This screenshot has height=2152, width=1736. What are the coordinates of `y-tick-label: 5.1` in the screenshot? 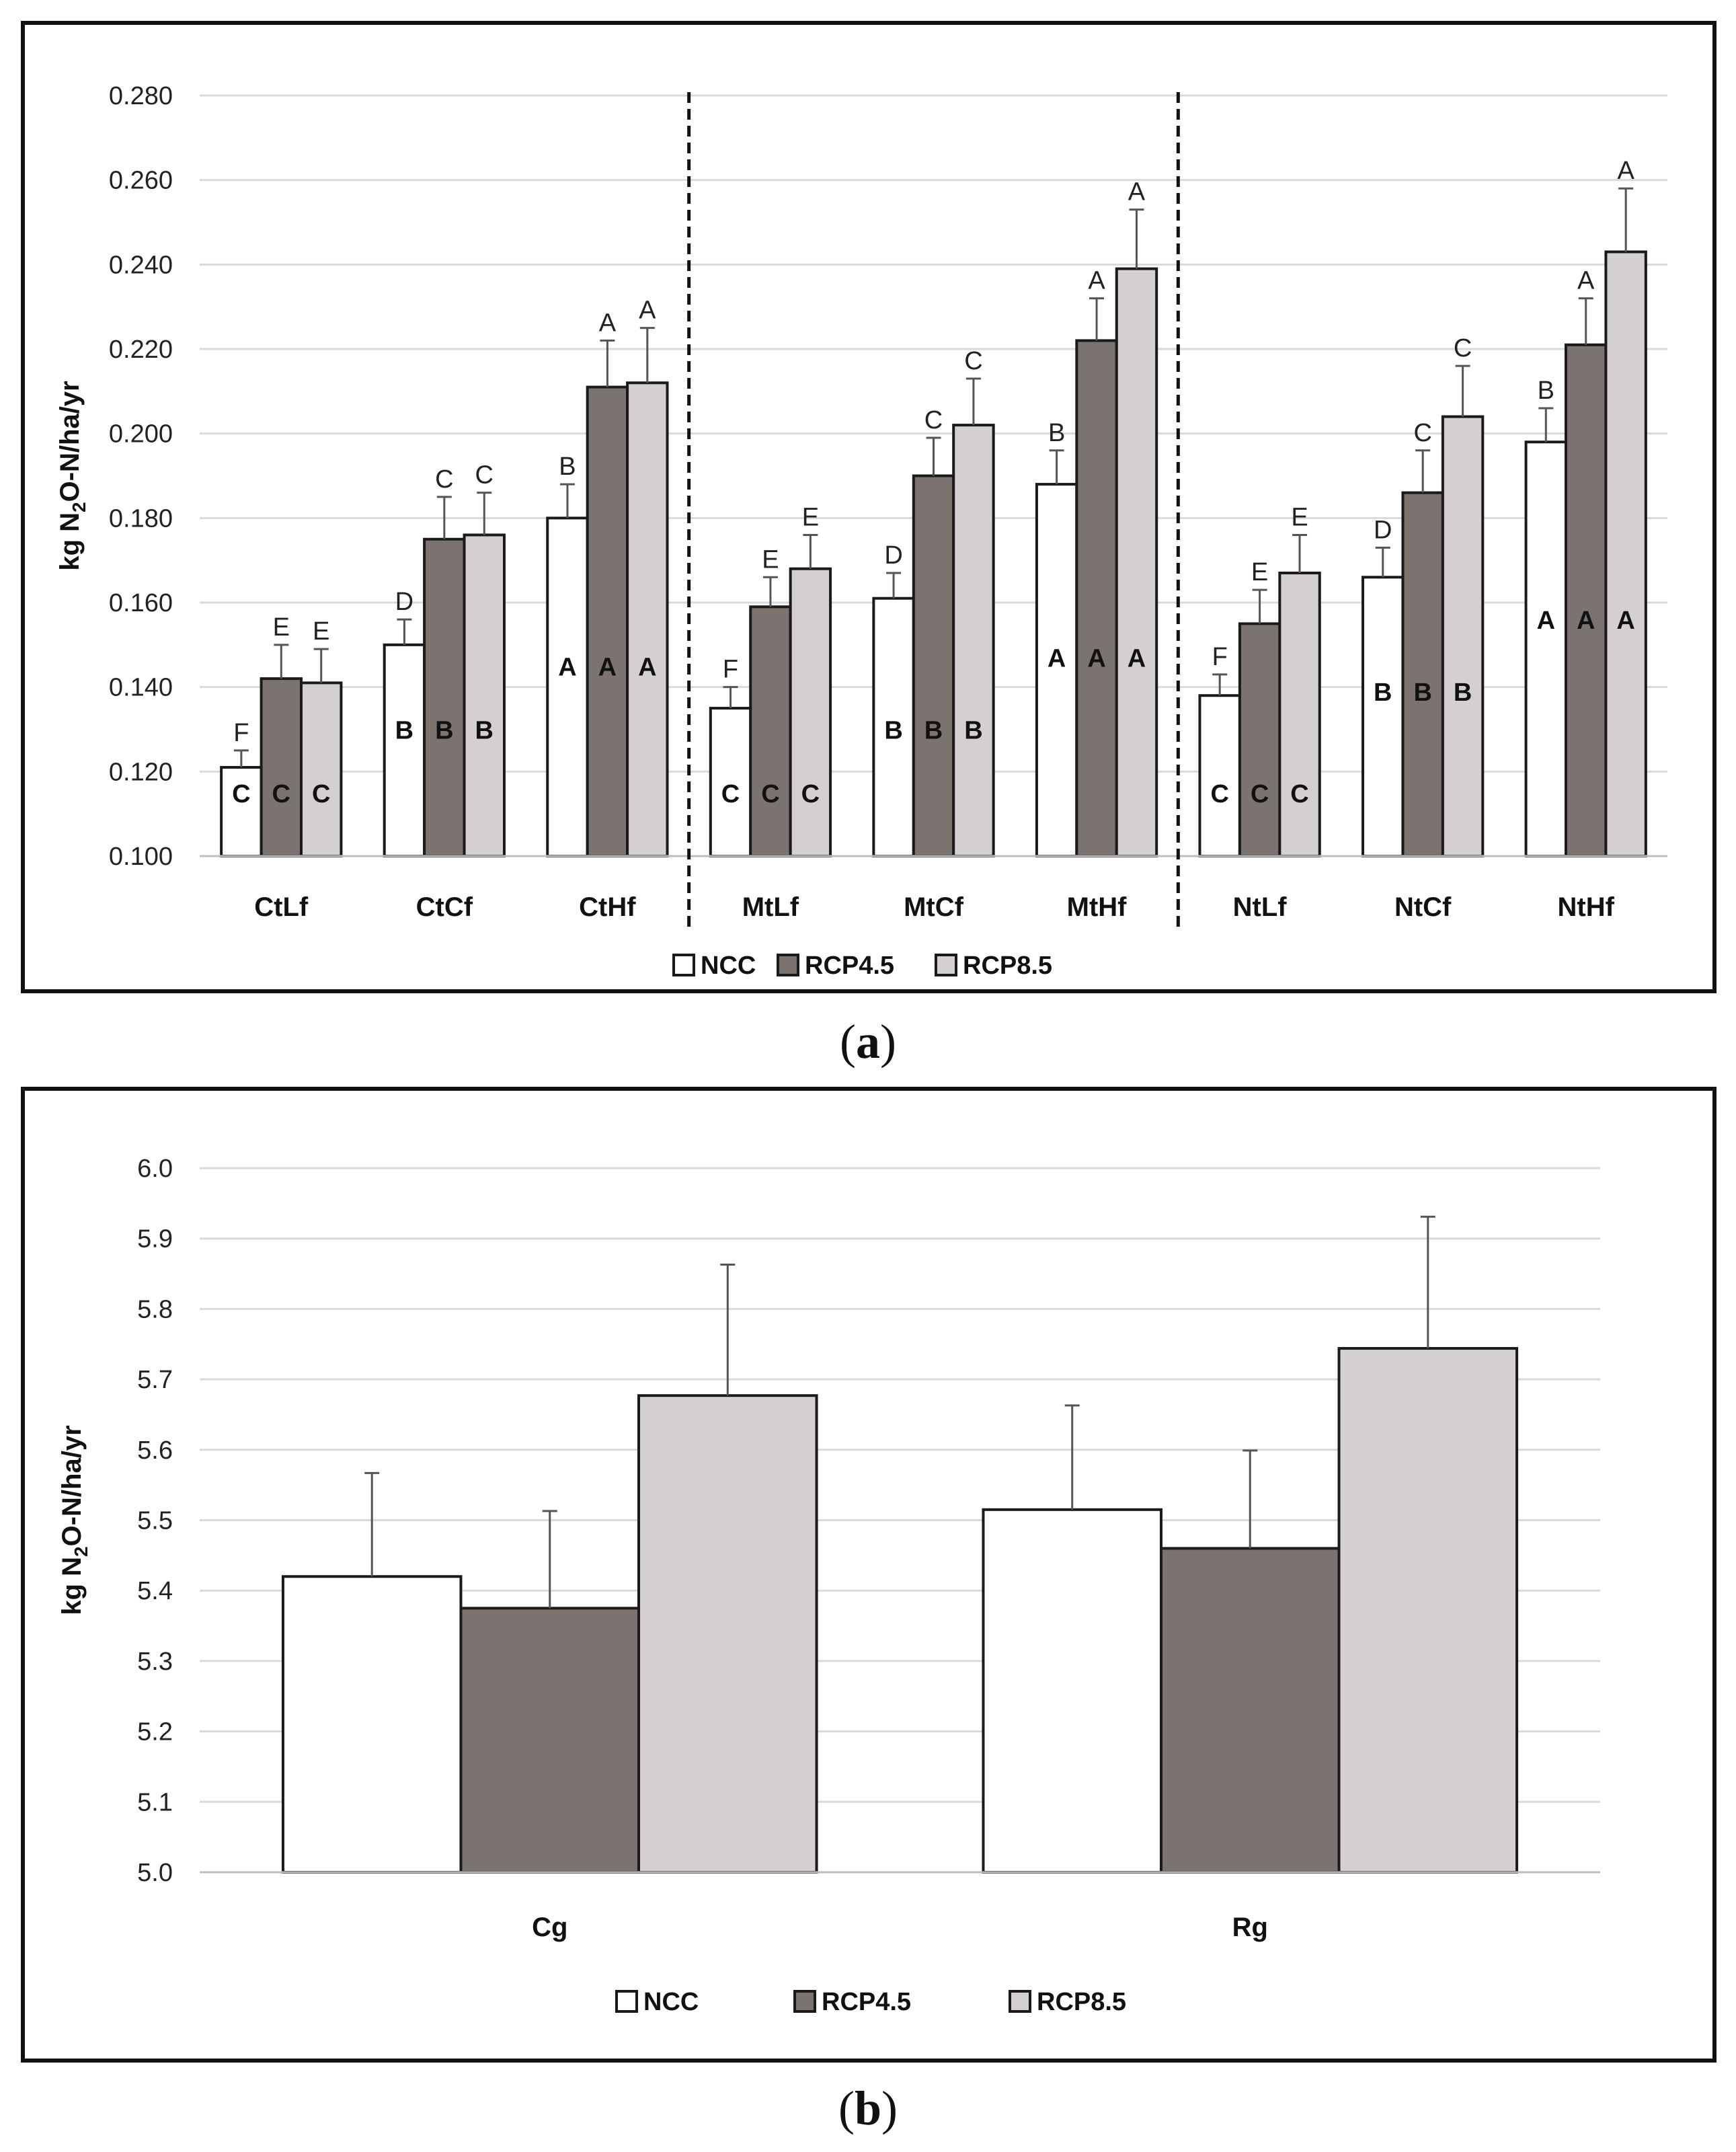 It's located at (155, 1802).